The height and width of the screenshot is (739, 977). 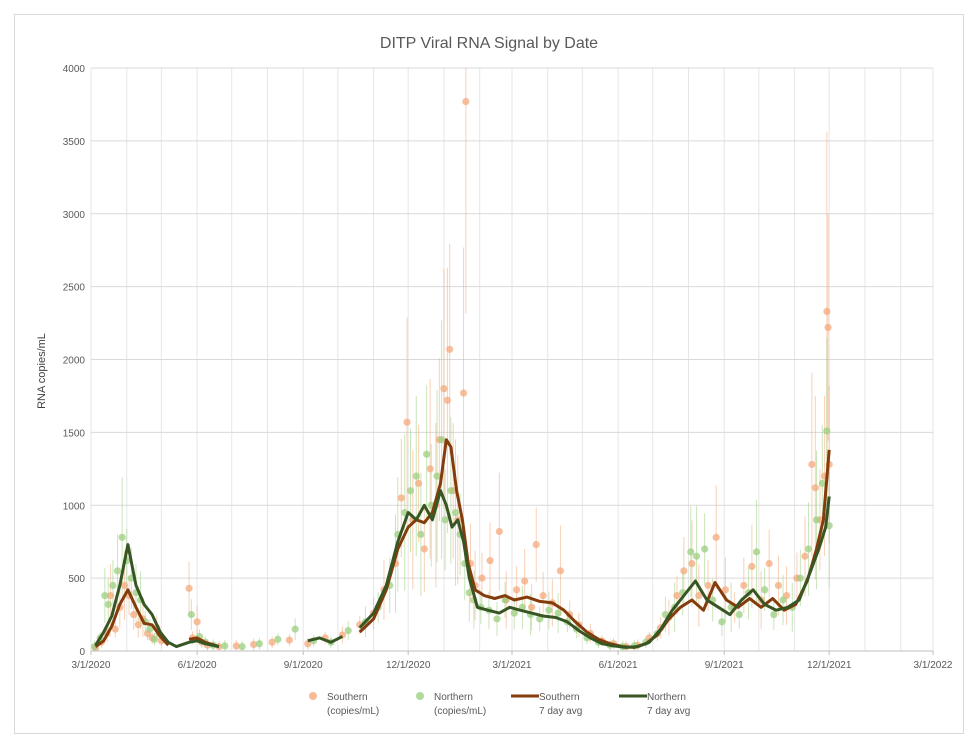 What do you see at coordinates (74, 215) in the screenshot?
I see `y-tick-label: 3000` at bounding box center [74, 215].